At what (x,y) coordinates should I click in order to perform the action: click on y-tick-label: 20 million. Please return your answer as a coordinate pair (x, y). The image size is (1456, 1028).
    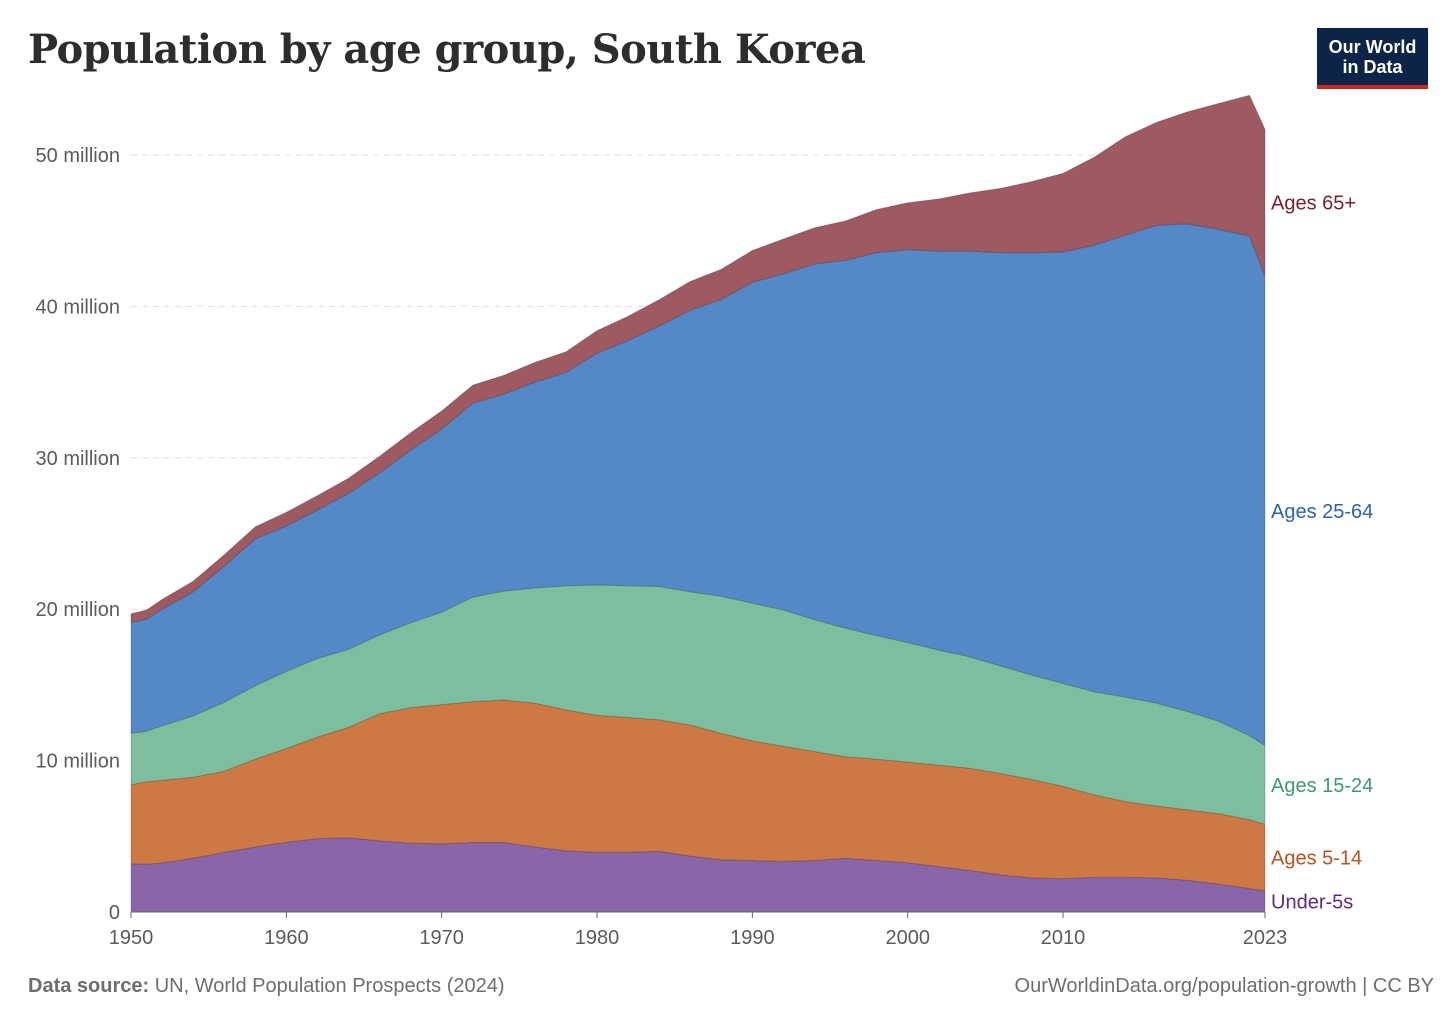
    Looking at the image, I should click on (78, 610).